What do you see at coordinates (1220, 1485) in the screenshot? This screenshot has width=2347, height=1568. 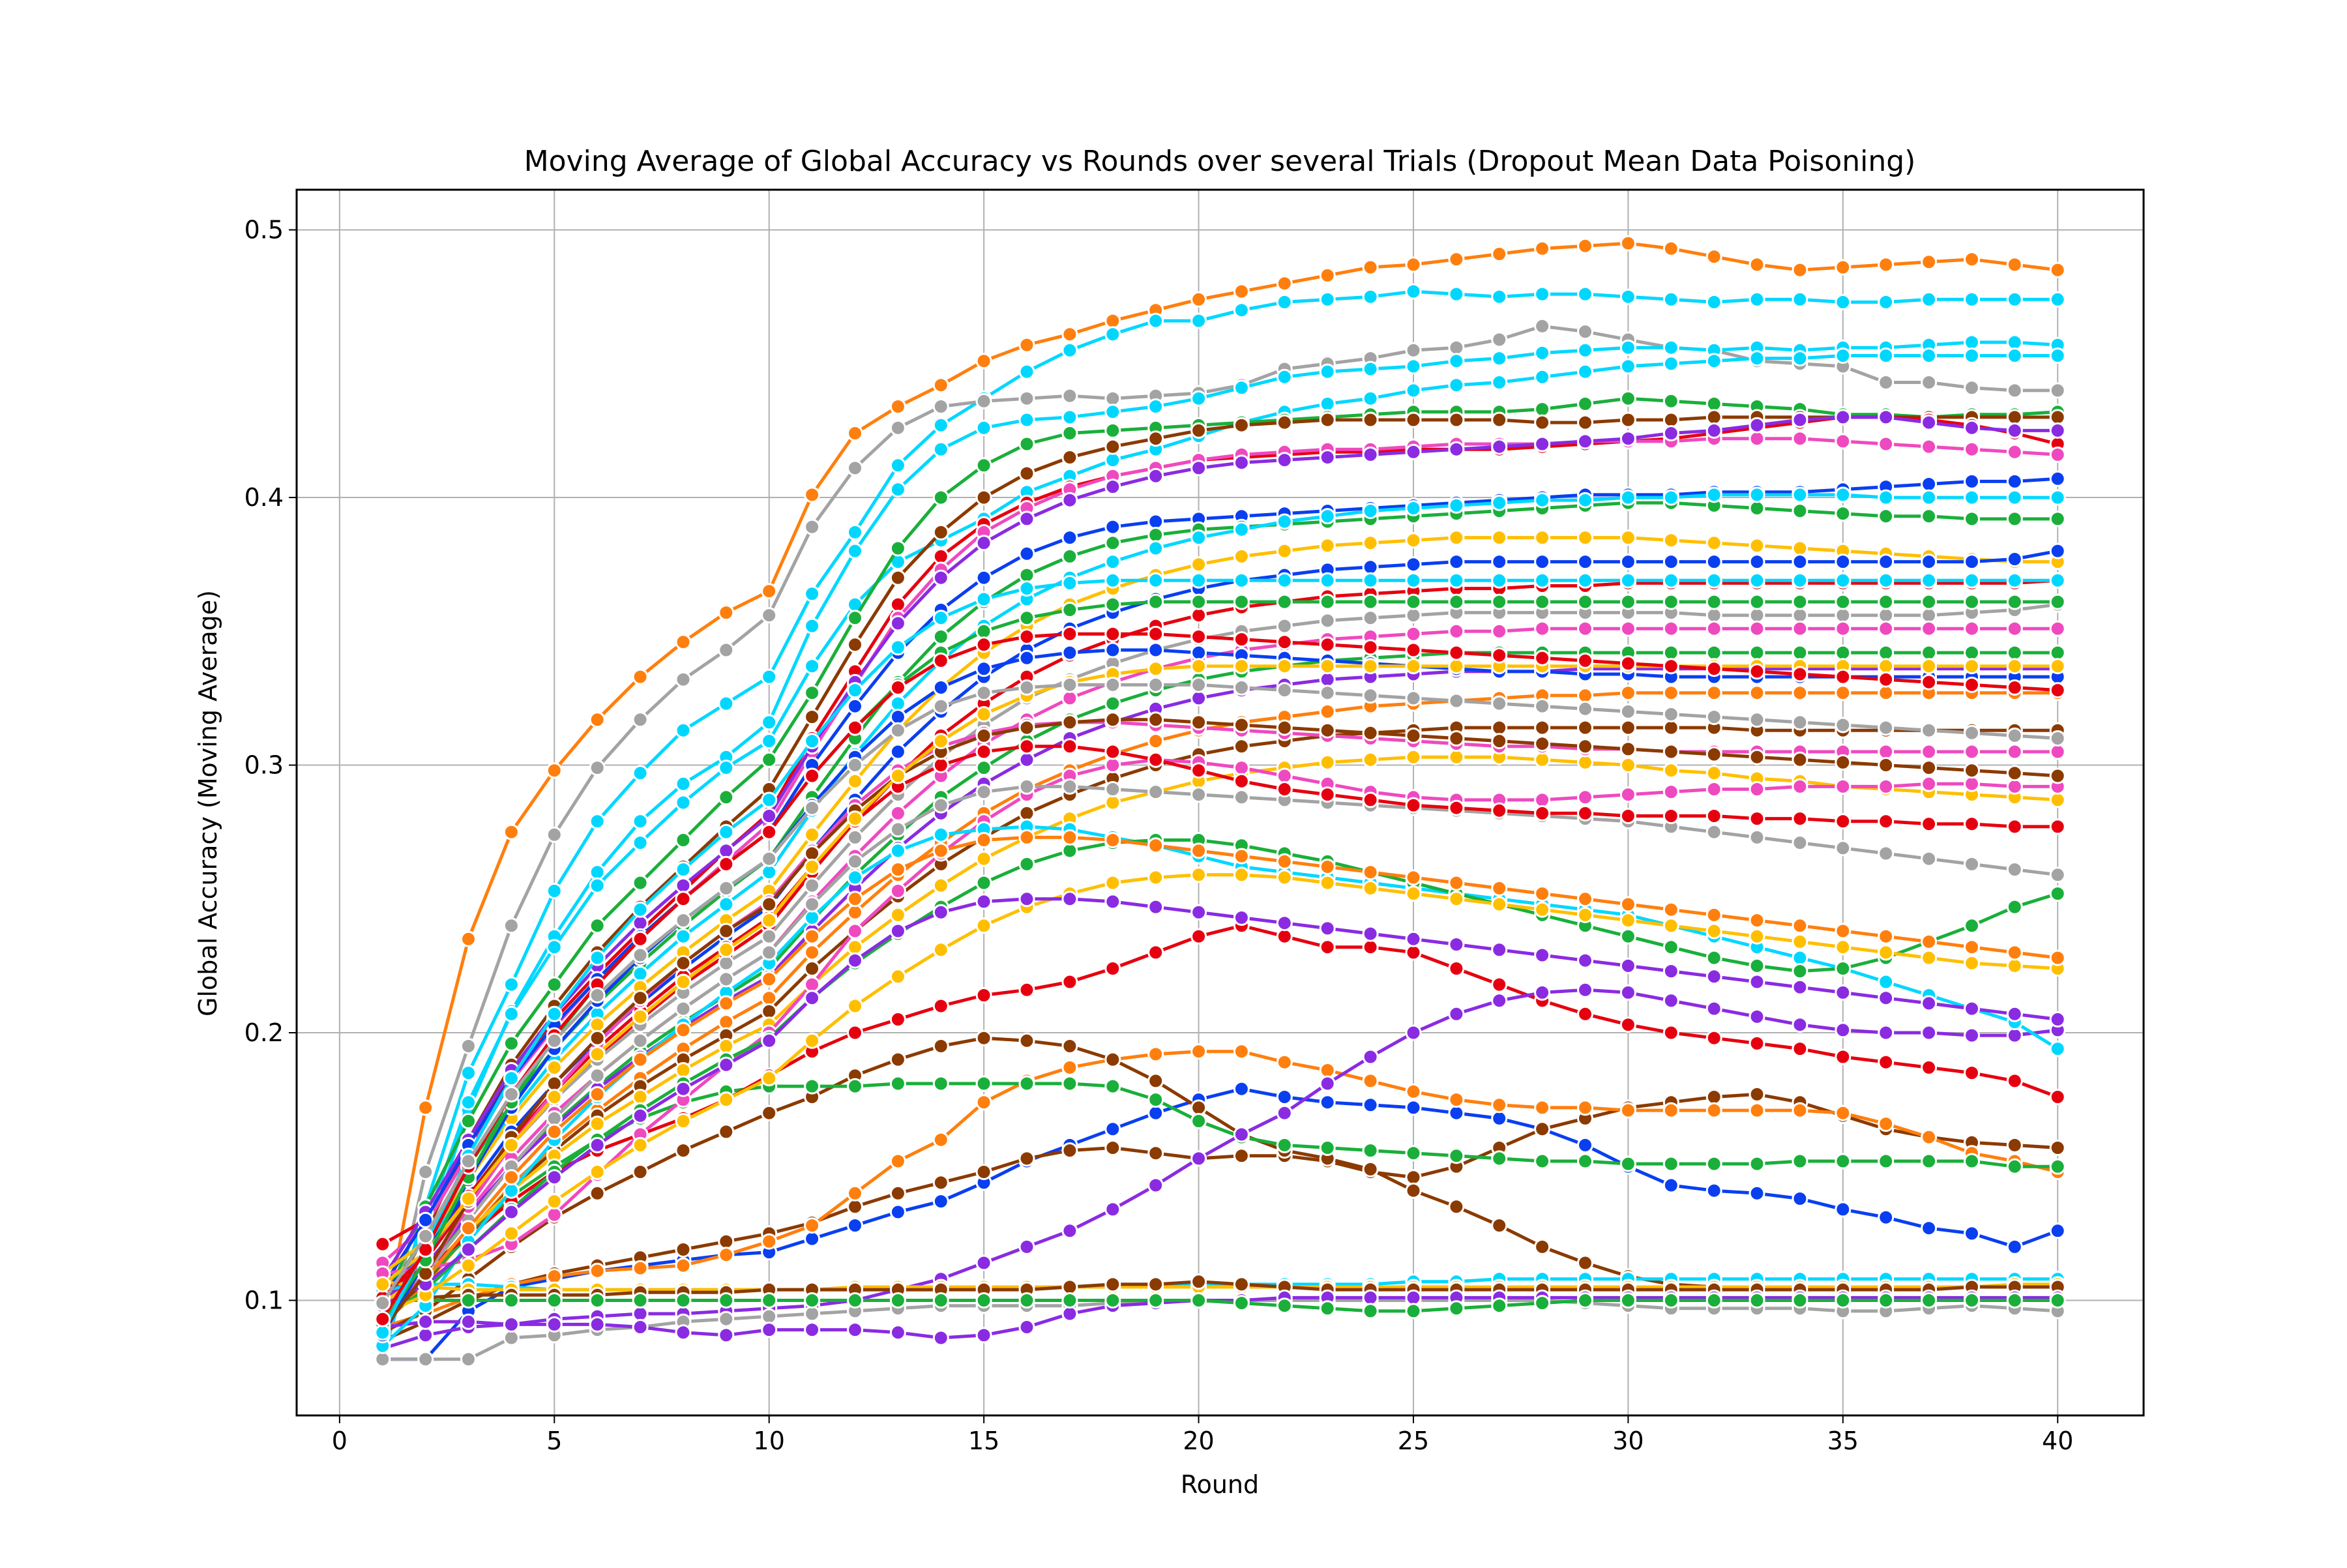 I see `x-axis-label: Round` at bounding box center [1220, 1485].